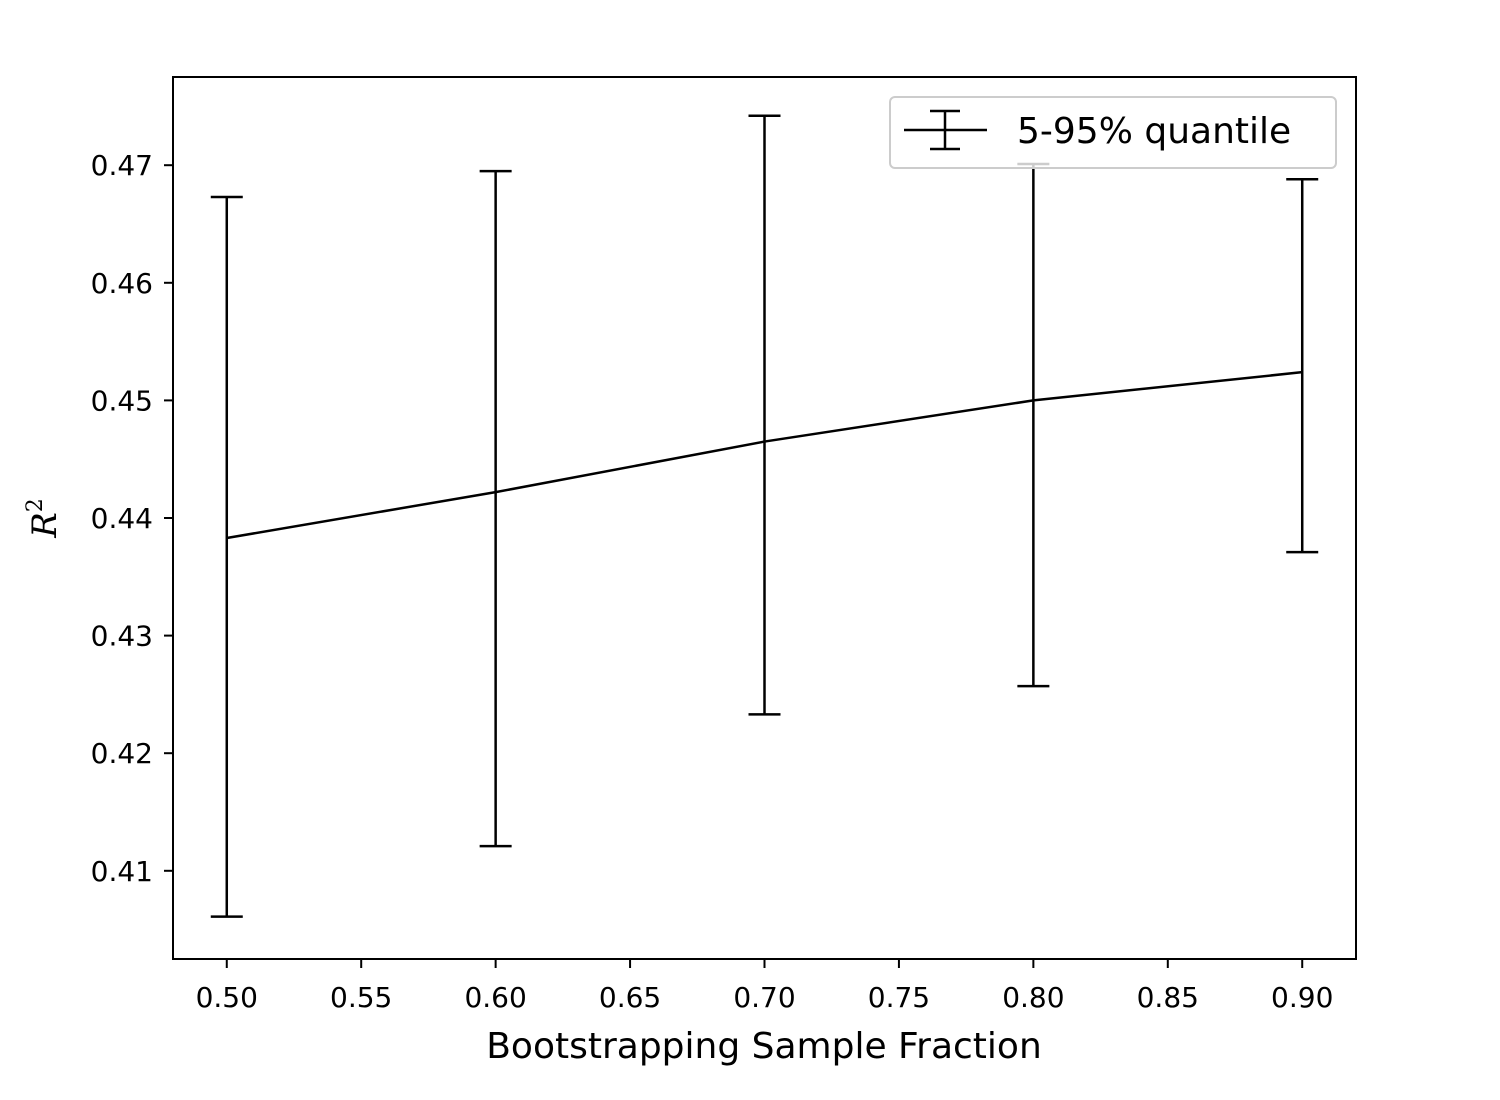 This screenshot has width=1500, height=1100. What do you see at coordinates (122, 165) in the screenshot?
I see `y-tick-label: 0.47` at bounding box center [122, 165].